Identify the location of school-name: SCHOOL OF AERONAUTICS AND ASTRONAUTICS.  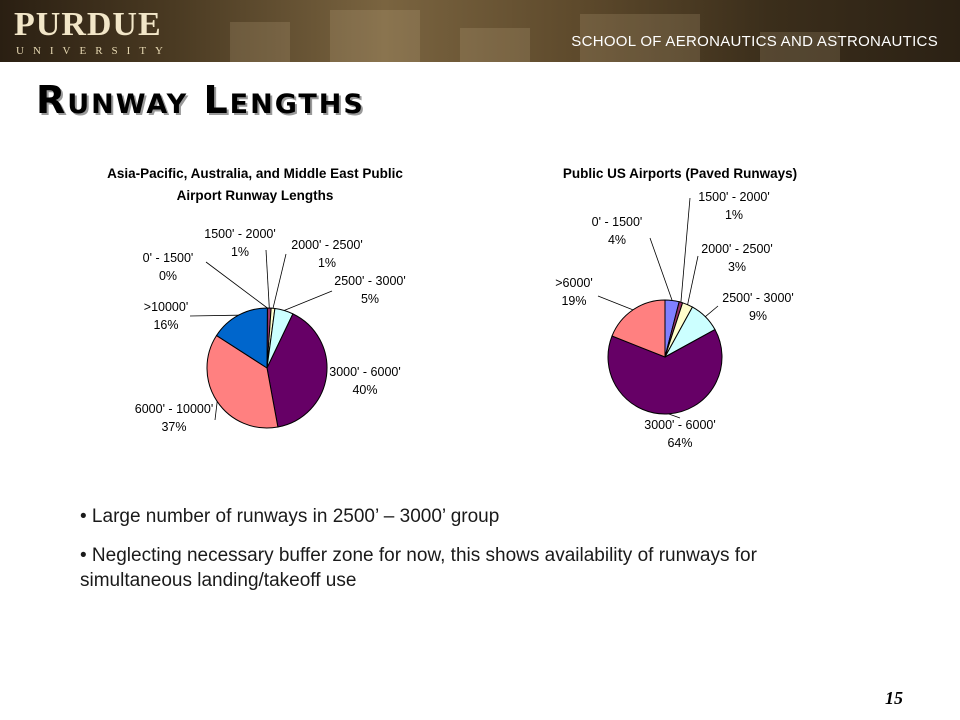
(754, 41).